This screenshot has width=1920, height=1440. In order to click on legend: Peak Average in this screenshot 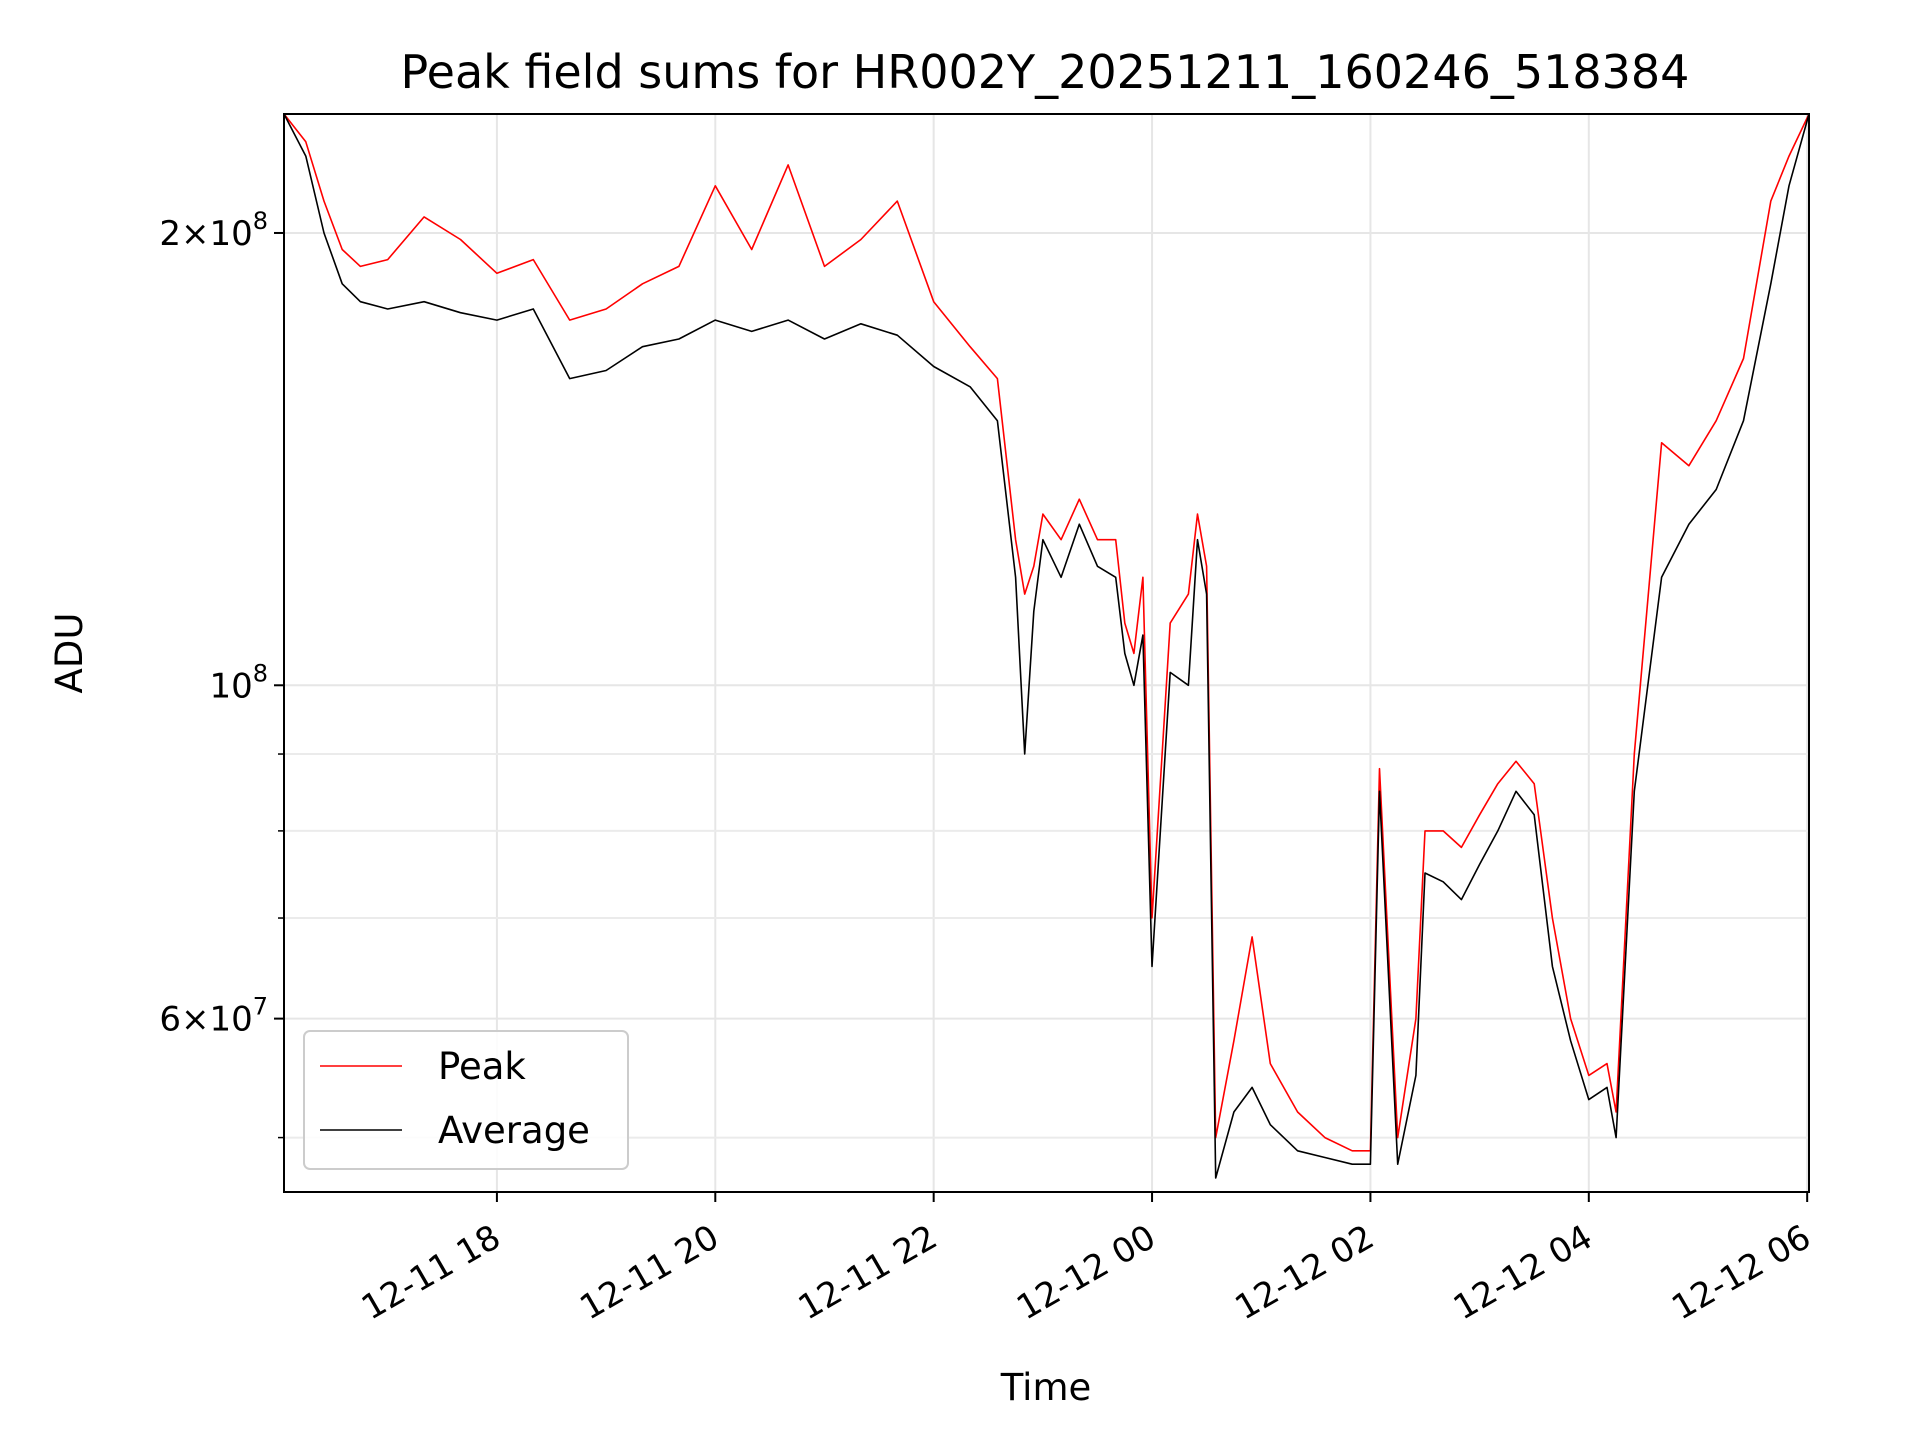, I will do `click(466, 1100)`.